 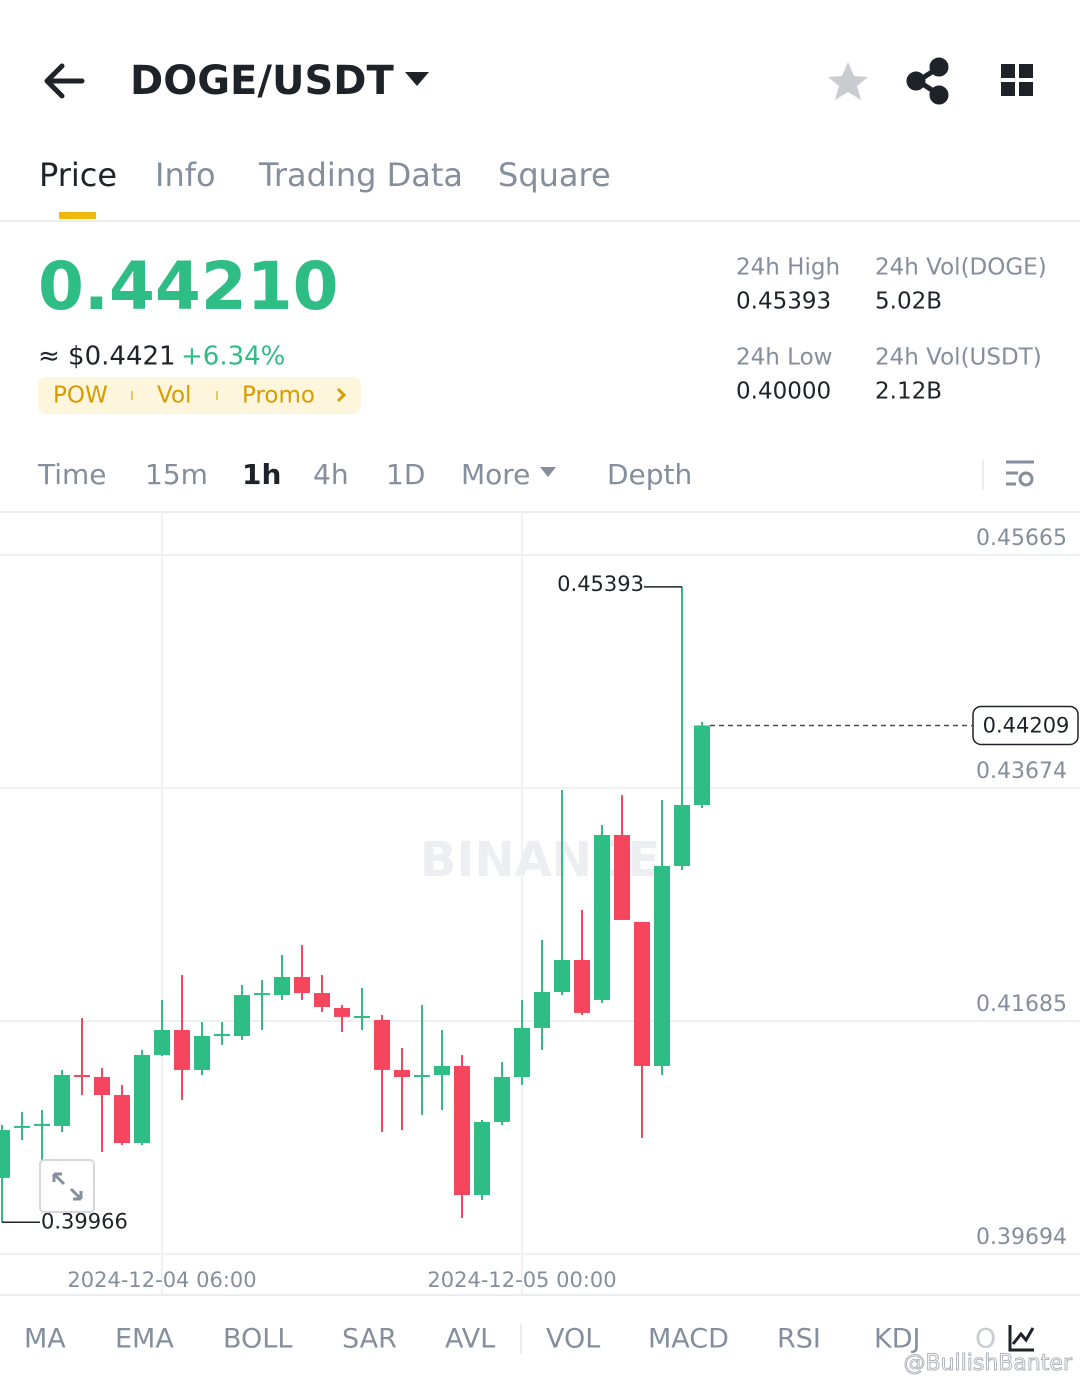 What do you see at coordinates (908, 302) in the screenshot?
I see `stat-value: 5.02B` at bounding box center [908, 302].